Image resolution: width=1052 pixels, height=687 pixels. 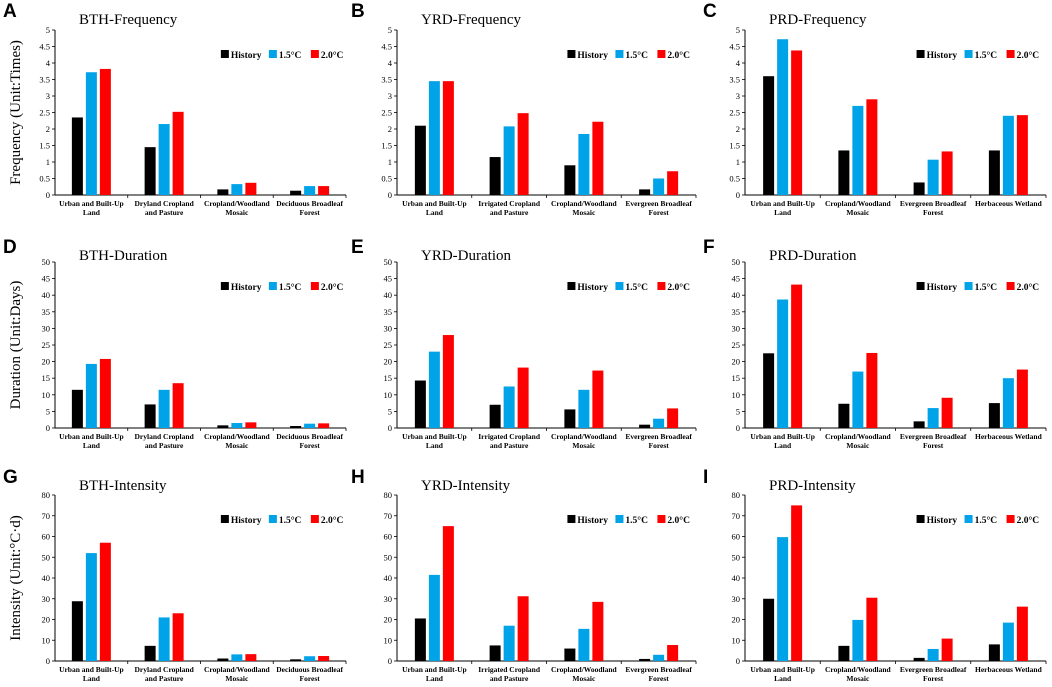 I want to click on legend-label: 1.5°C, so click(x=636, y=520).